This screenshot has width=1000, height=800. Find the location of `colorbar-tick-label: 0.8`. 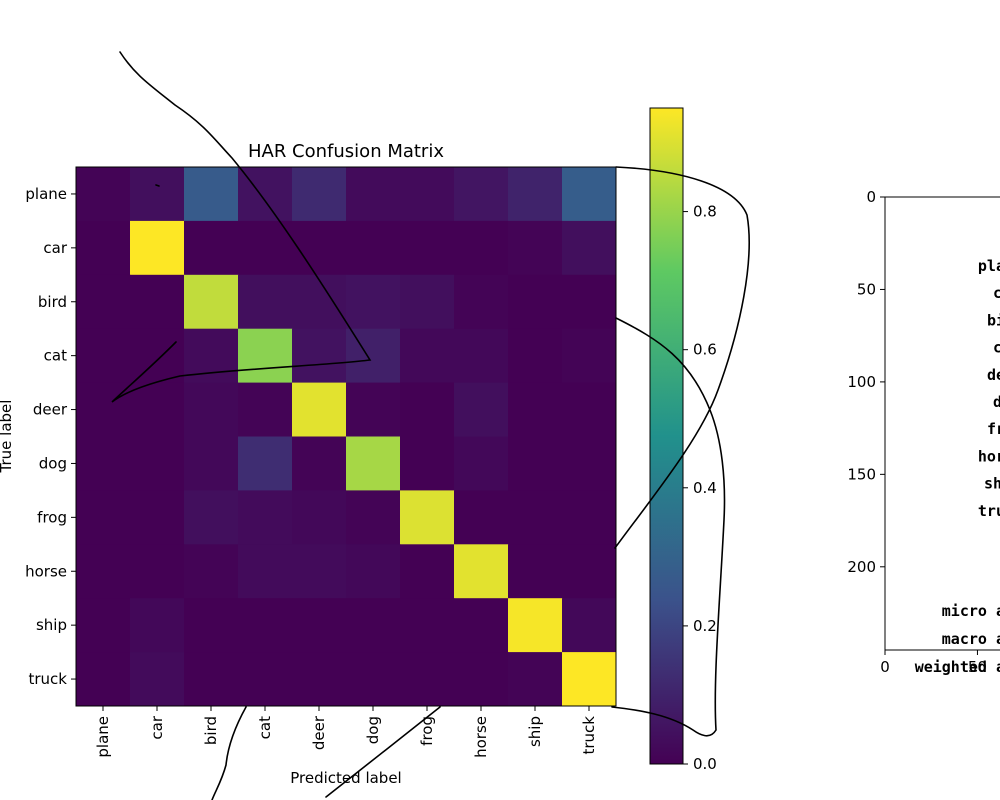

colorbar-tick-label: 0.8 is located at coordinates (705, 212).